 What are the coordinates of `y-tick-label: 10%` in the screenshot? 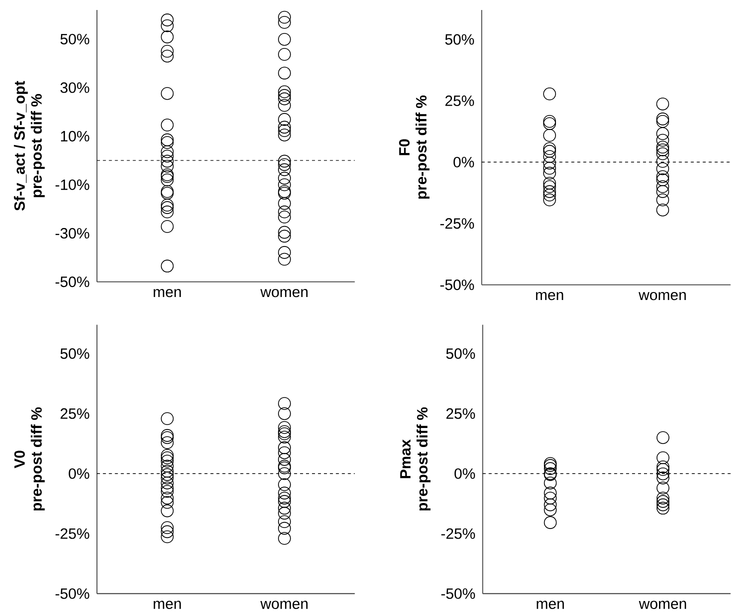 It's located at (75, 136).